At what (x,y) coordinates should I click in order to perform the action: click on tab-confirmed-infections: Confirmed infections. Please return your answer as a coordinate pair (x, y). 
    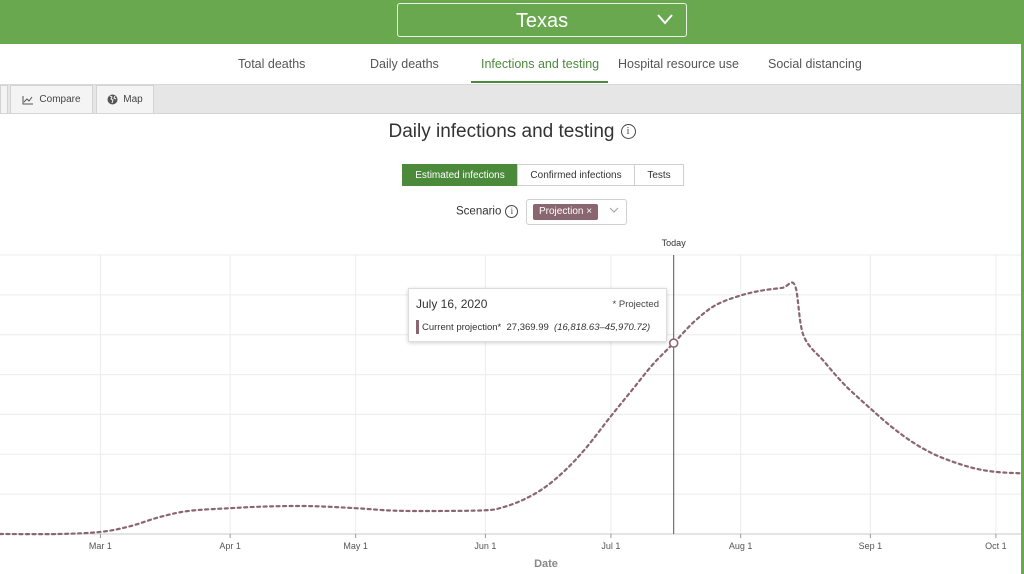
    Looking at the image, I should click on (576, 175).